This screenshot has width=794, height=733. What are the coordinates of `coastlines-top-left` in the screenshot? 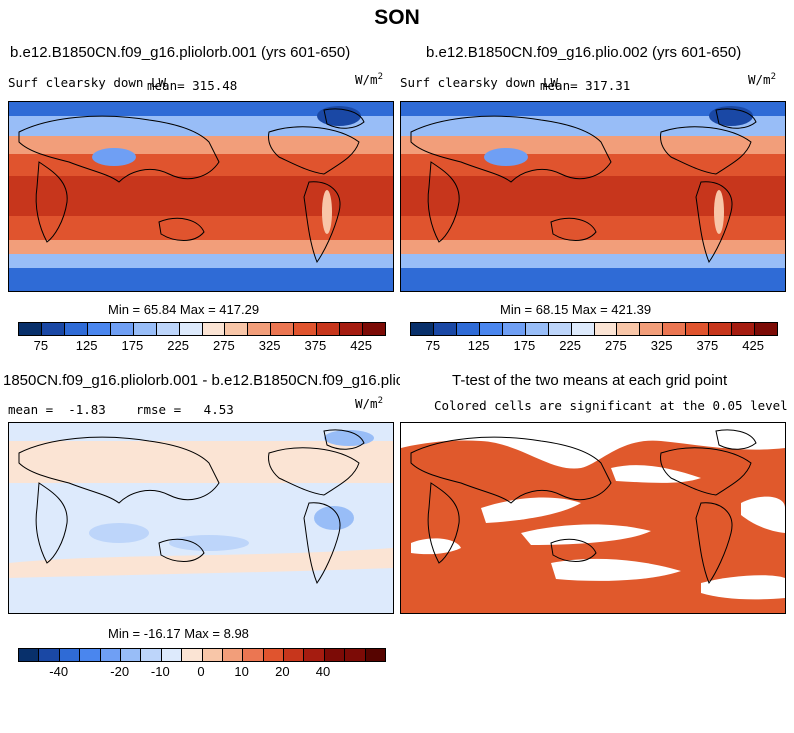 It's located at (191, 186).